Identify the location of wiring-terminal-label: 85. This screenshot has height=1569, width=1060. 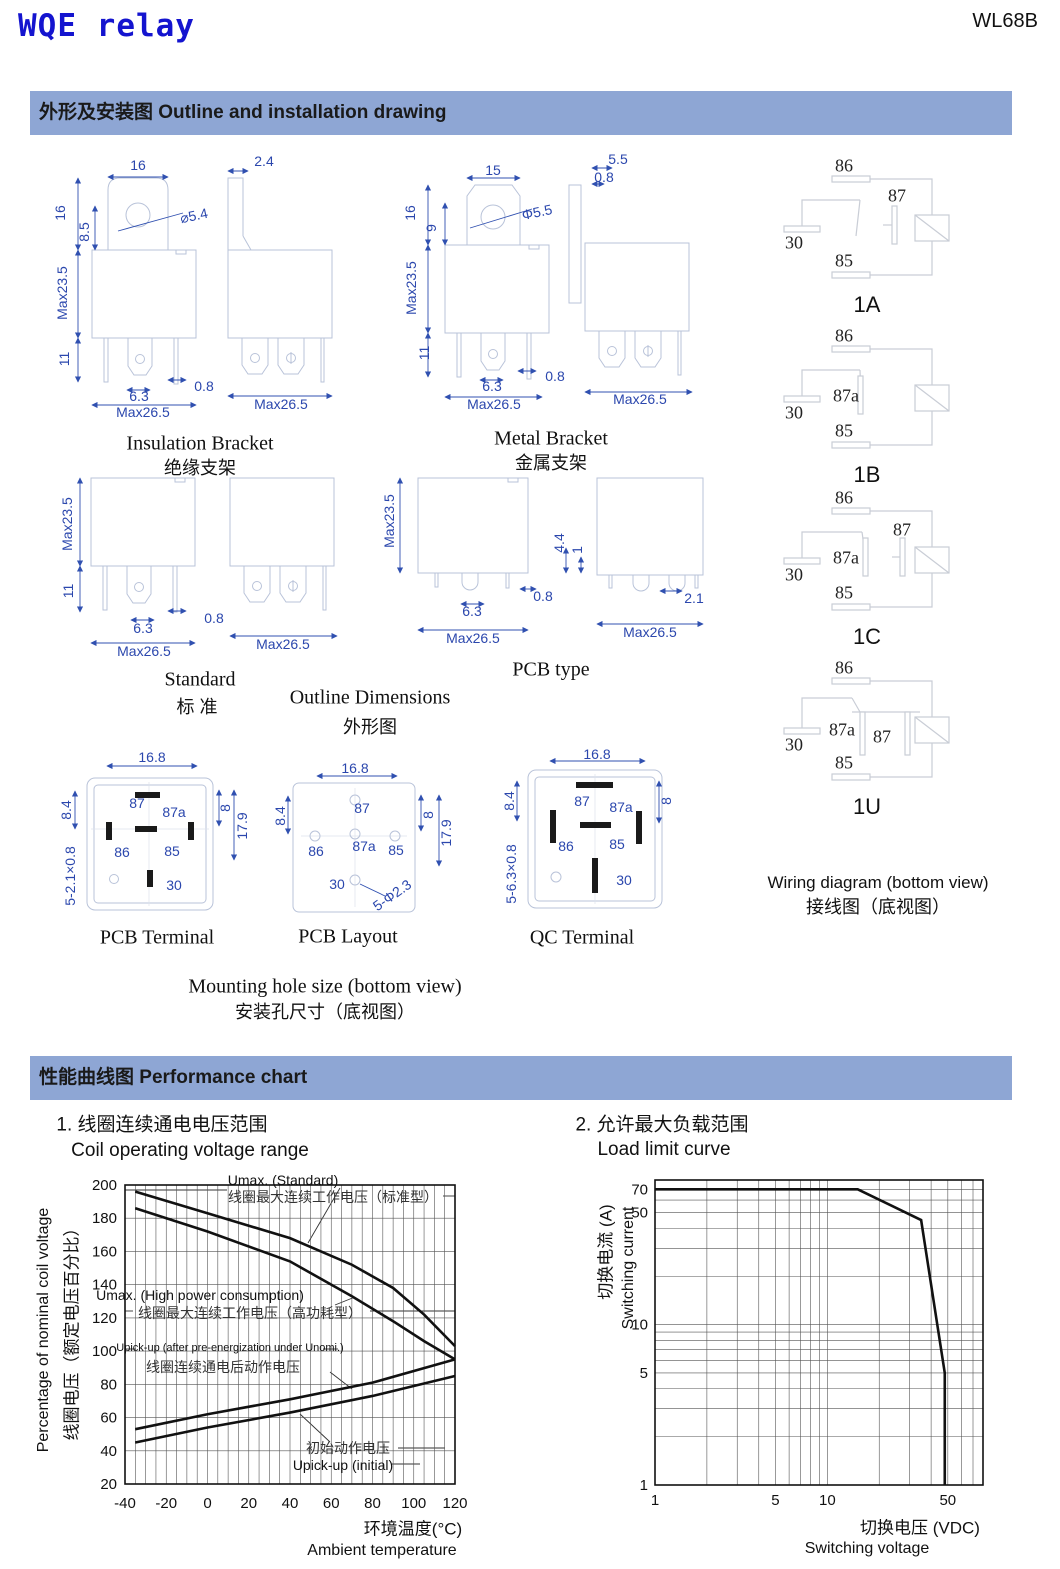
(844, 762).